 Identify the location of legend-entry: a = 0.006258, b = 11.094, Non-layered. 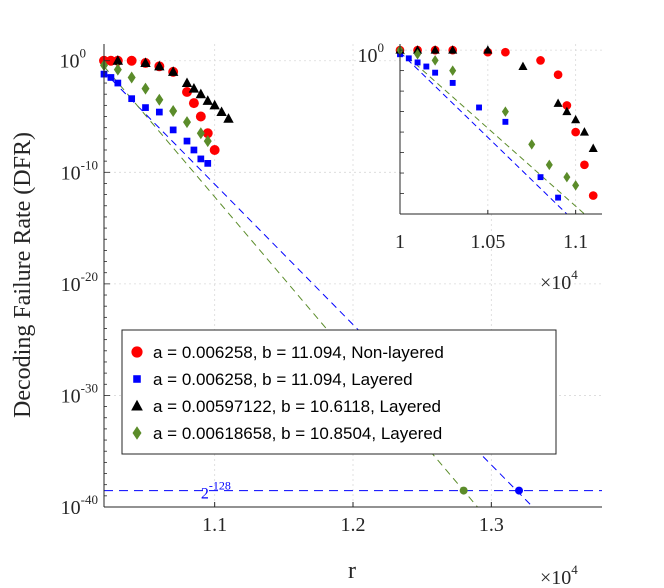
(298, 352).